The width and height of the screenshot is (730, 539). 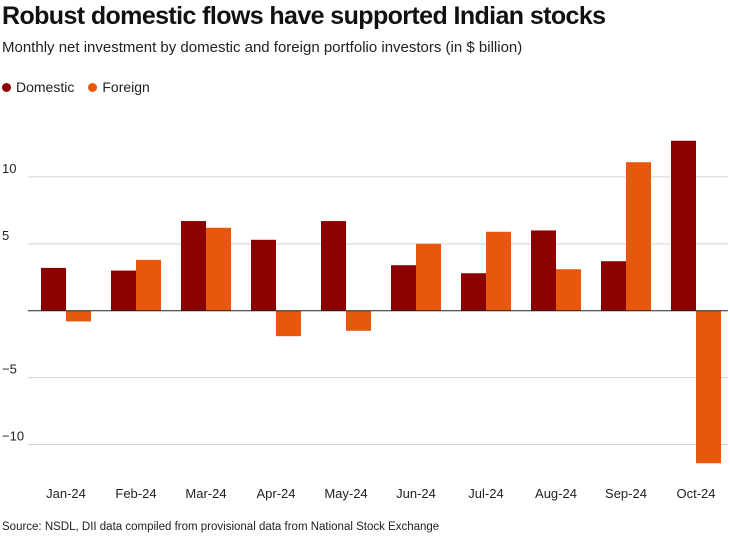 What do you see at coordinates (83, 87) in the screenshot?
I see `chart-legend: Domestic Foreign` at bounding box center [83, 87].